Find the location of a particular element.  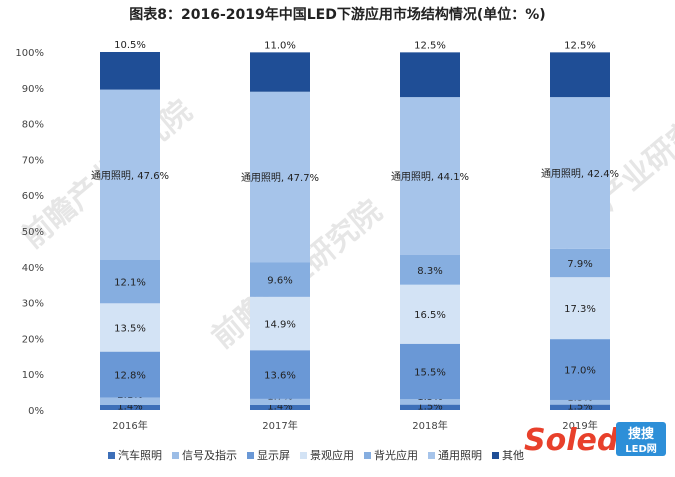

svg-text: Soled is located at coordinates (571, 440).